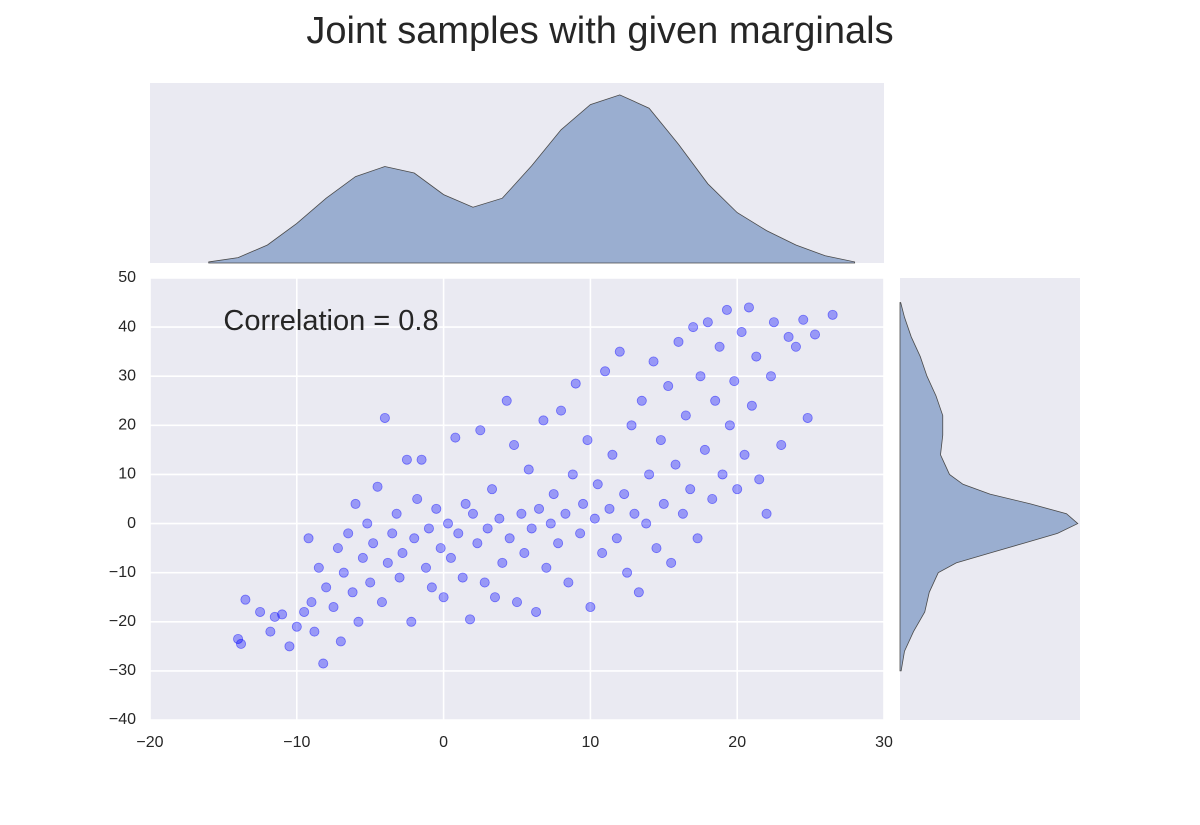 Image resolution: width=1200 pixels, height=825 pixels. Describe the element at coordinates (989, 487) in the screenshot. I see `density-area` at that location.